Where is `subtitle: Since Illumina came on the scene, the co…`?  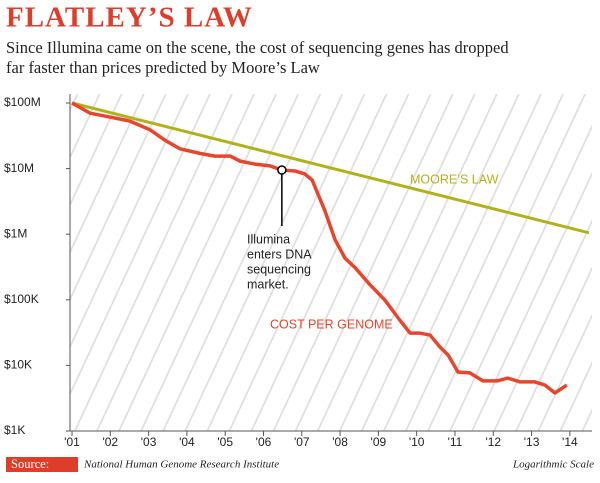
subtitle: Since Illumina came on the scene, the co… is located at coordinates (257, 47).